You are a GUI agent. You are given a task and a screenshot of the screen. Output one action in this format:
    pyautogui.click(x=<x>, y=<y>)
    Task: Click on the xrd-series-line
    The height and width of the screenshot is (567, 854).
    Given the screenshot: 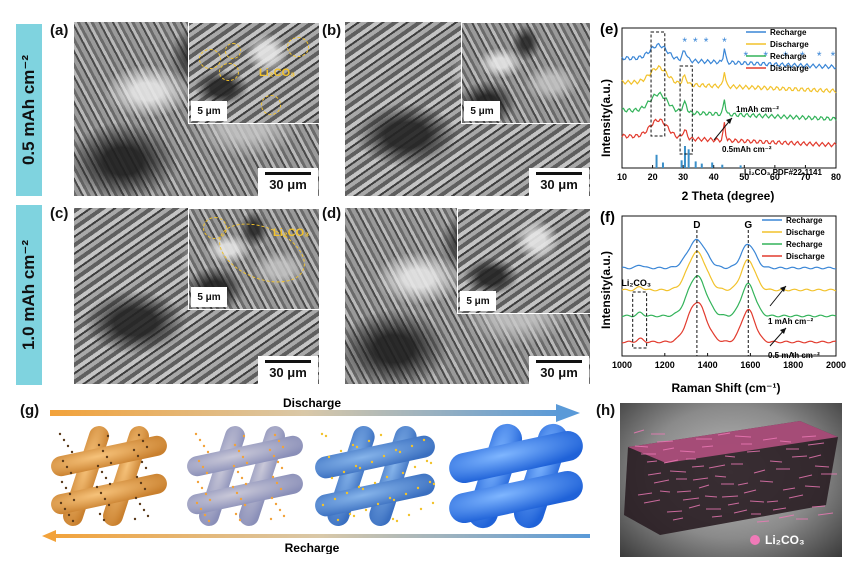 What is the action you would take?
    pyautogui.click(x=729, y=56)
    